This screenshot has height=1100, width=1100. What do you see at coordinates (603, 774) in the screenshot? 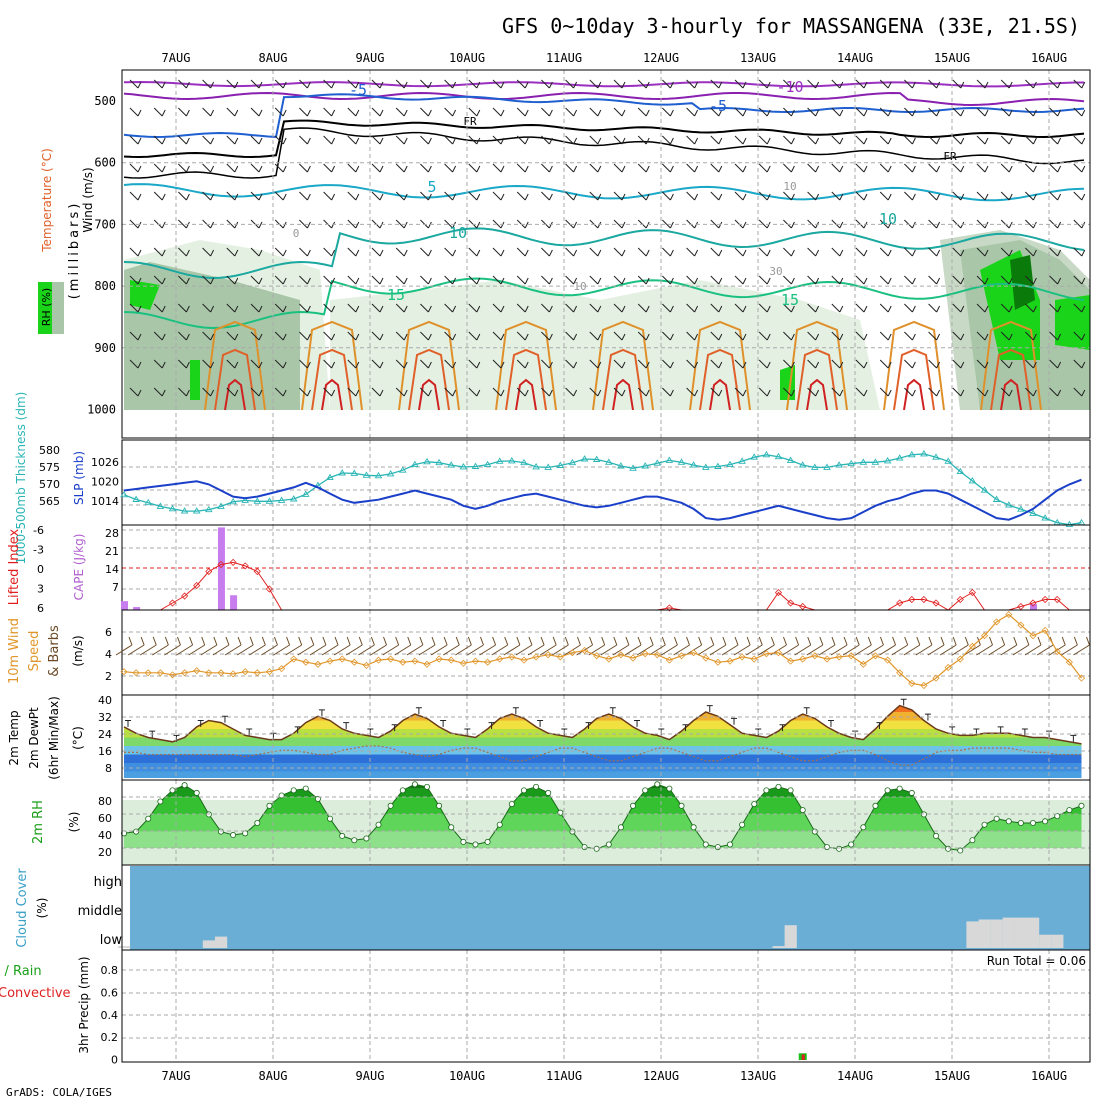
I see `temperature-band` at bounding box center [603, 774].